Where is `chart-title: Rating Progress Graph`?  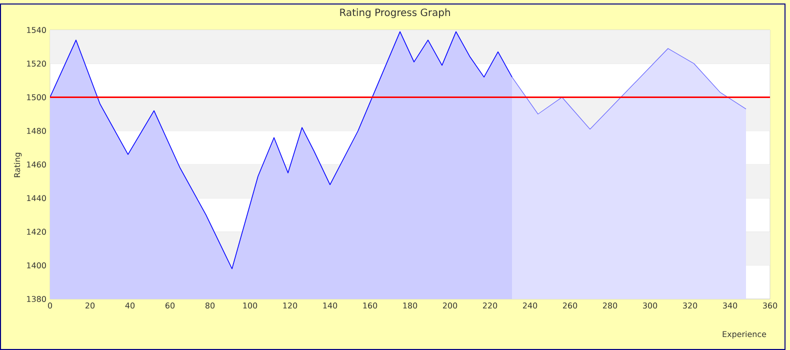 chart-title: Rating Progress Graph is located at coordinates (395, 13).